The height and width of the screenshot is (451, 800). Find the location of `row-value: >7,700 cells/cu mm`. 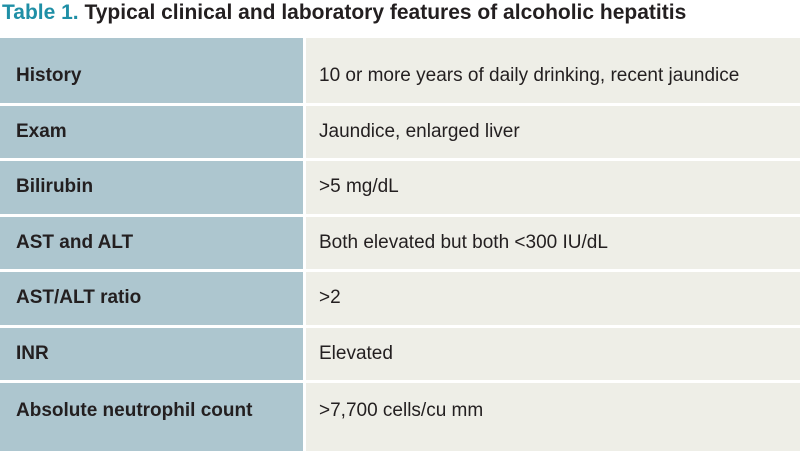

row-value: >7,700 cells/cu mm is located at coordinates (401, 410).